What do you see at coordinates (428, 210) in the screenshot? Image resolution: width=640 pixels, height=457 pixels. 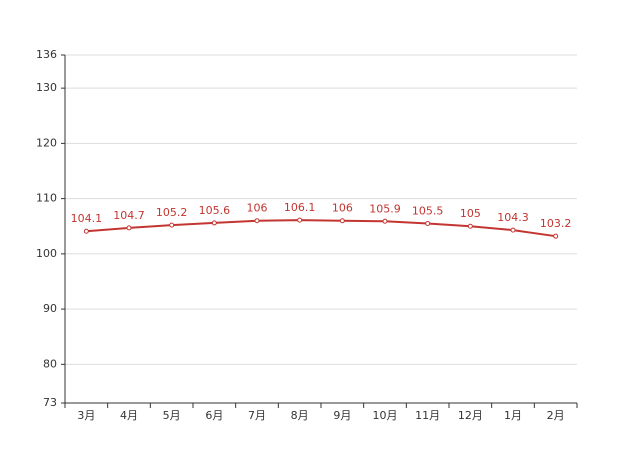 I see `data-label: 105.5` at bounding box center [428, 210].